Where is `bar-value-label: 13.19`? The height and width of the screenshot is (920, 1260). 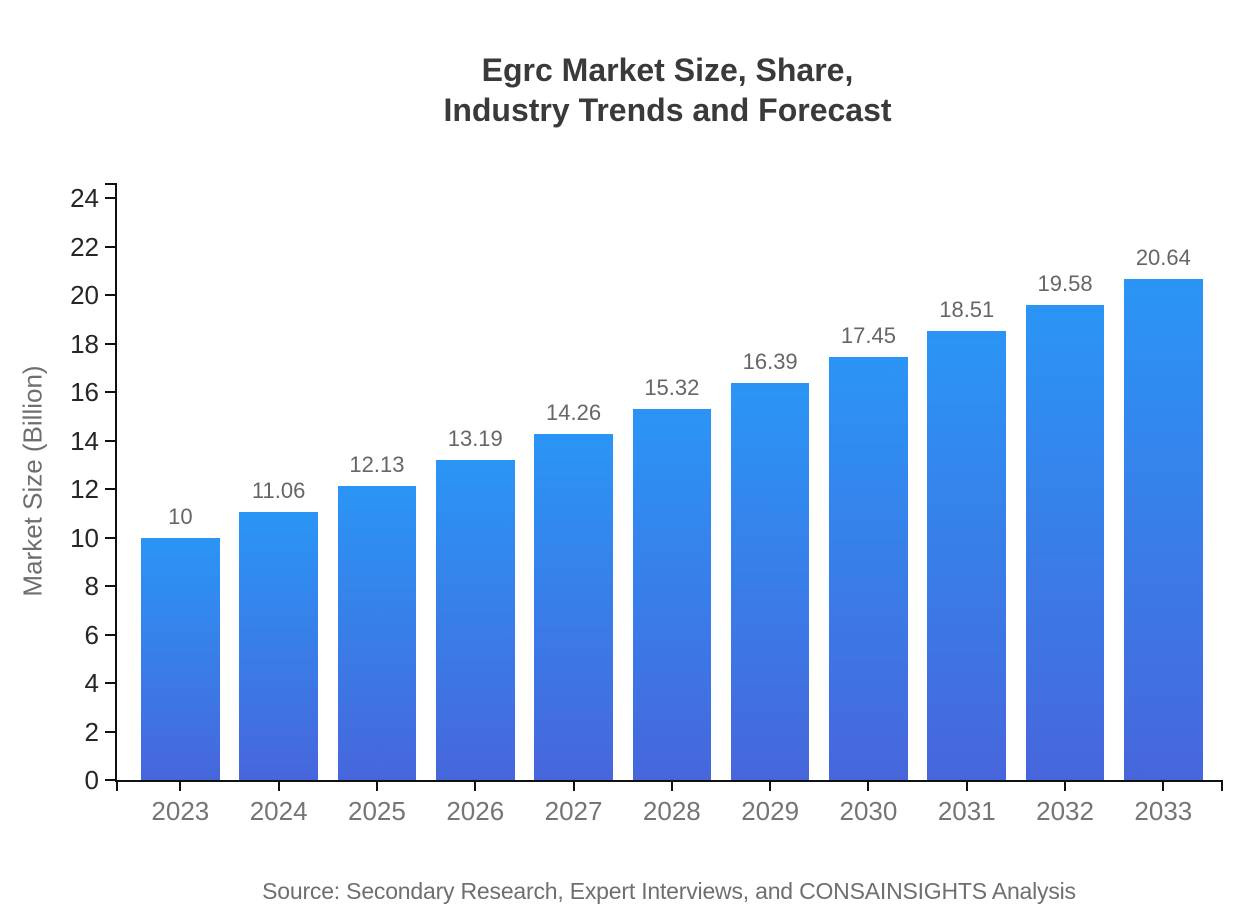 bar-value-label: 13.19 is located at coordinates (475, 439).